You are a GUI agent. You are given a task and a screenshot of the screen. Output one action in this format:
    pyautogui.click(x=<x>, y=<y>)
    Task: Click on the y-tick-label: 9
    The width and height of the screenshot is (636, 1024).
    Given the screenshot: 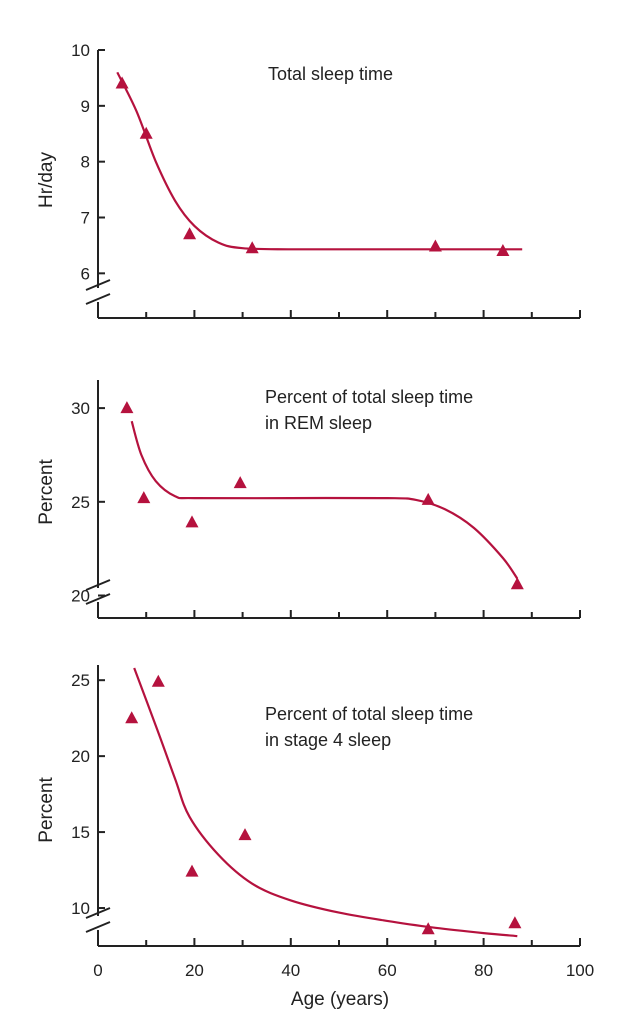 What is the action you would take?
    pyautogui.click(x=85, y=106)
    